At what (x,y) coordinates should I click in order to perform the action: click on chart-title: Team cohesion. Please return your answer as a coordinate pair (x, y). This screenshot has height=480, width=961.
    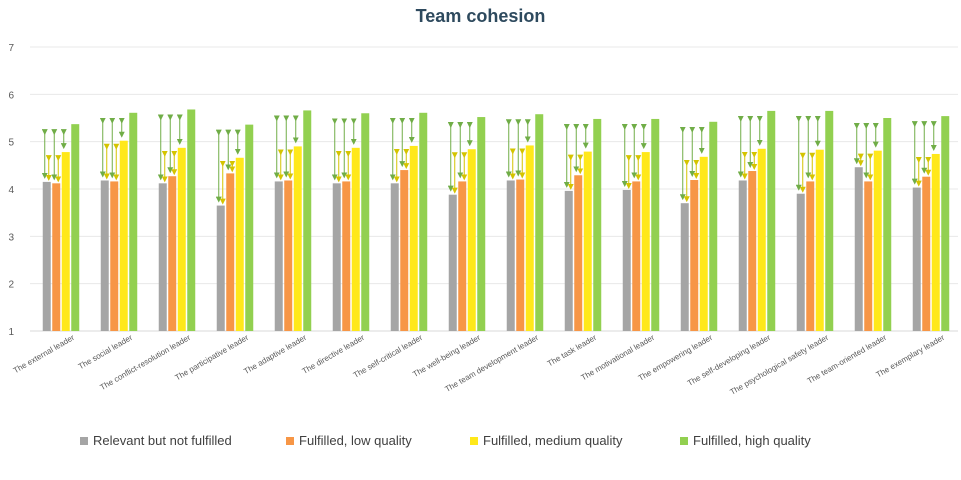
    Looking at the image, I should click on (480, 16).